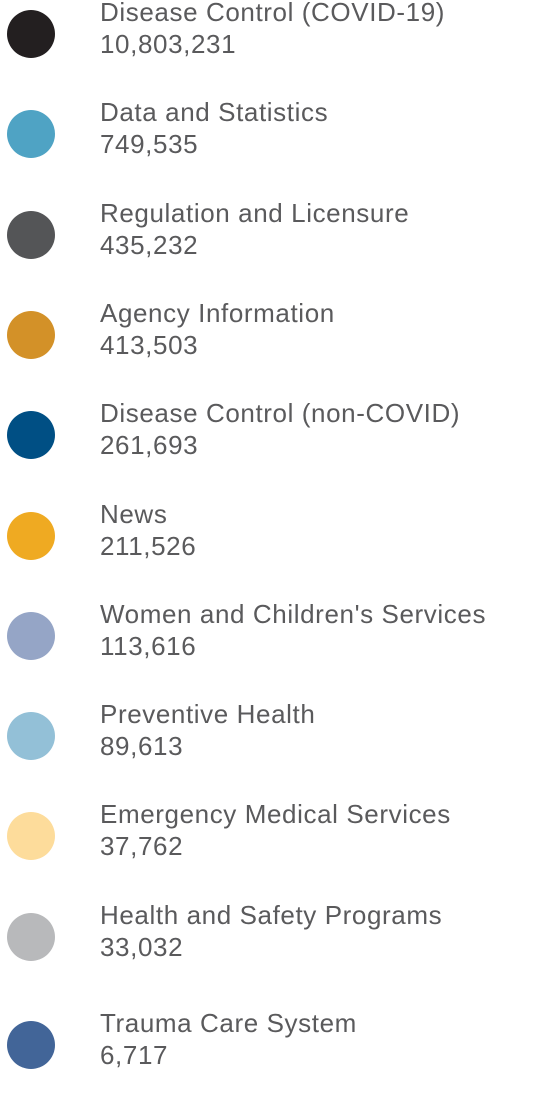 The height and width of the screenshot is (1109, 538). I want to click on legend-item: Women and Children's Services 113,616, so click(269, 649).